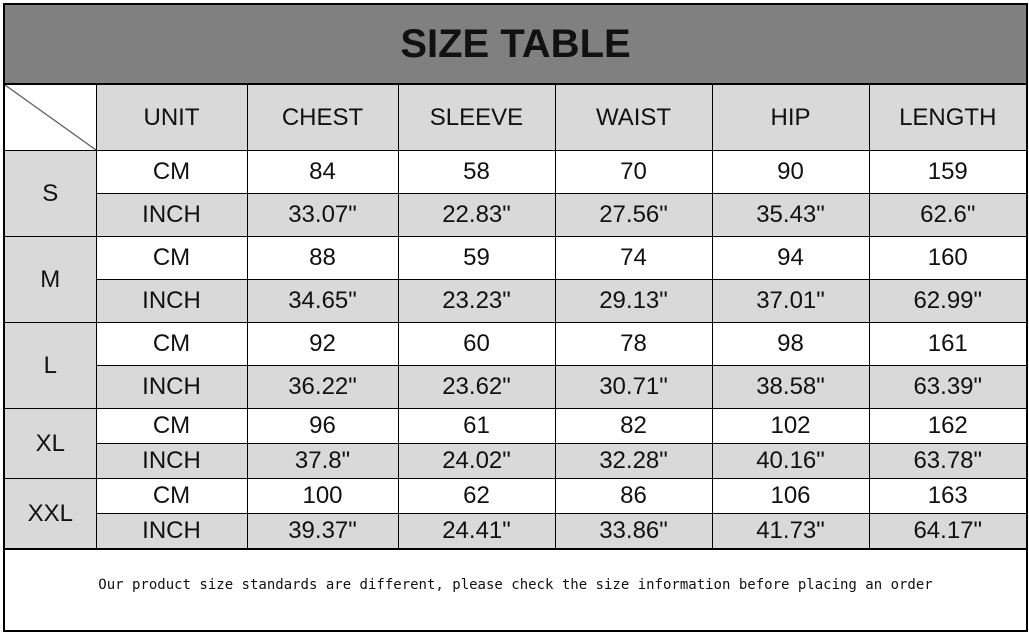 This screenshot has width=1029, height=634. I want to click on table-cell: 24.41", so click(476, 531).